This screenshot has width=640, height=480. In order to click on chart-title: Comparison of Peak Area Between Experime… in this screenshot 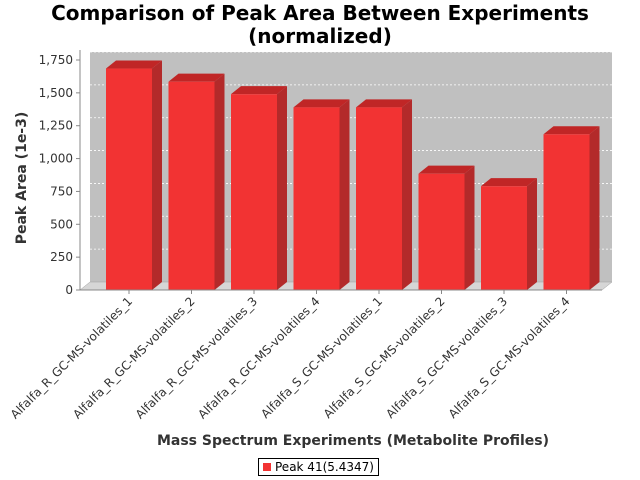, I will do `click(320, 25)`.